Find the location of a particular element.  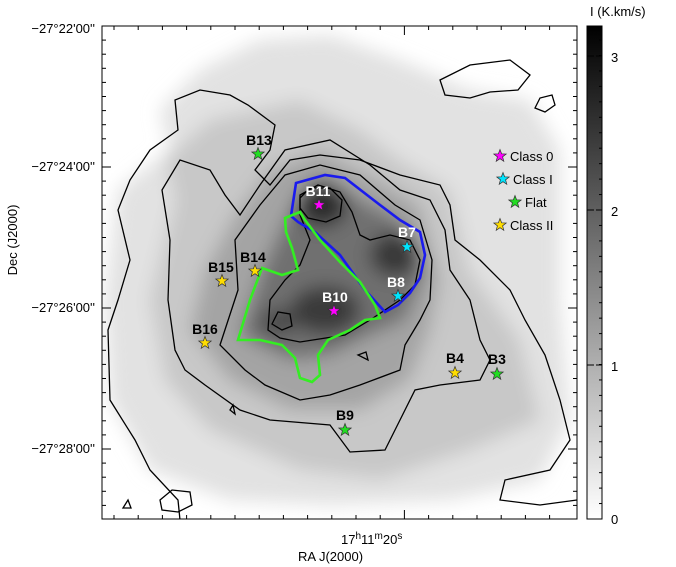

colorbar-scale is located at coordinates (594, 272).